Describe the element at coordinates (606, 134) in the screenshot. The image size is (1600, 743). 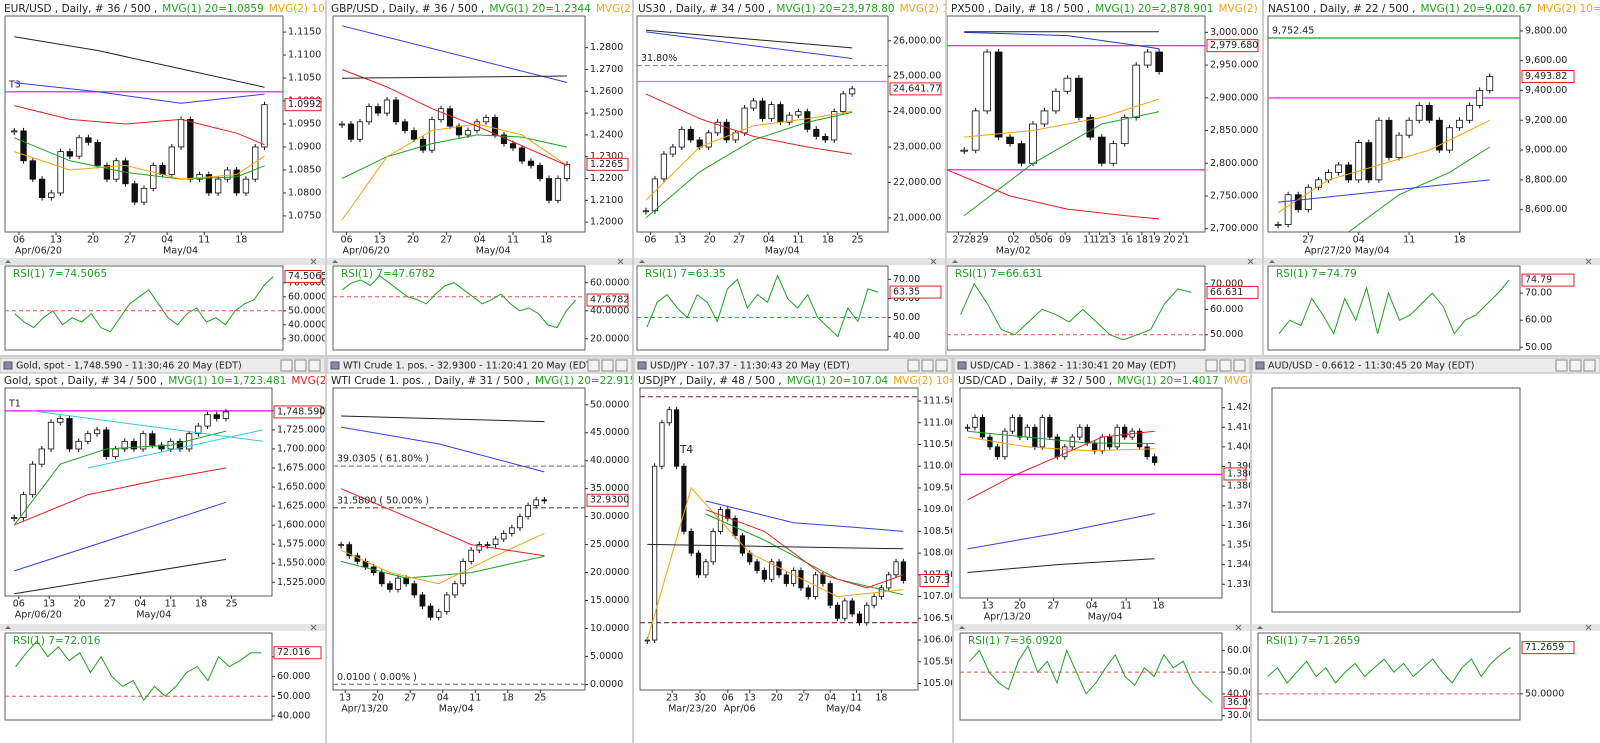
I see `y-tick-label: 1.2400` at that location.